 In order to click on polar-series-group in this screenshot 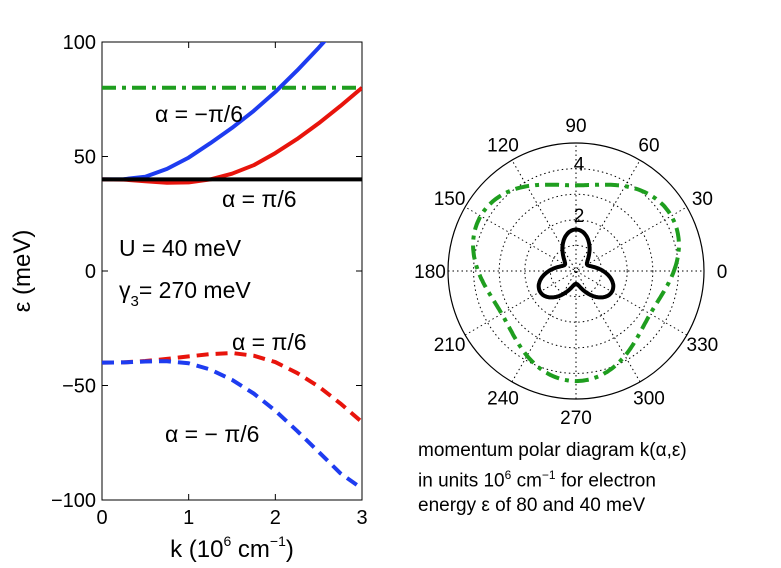, I will do `click(576, 283)`.